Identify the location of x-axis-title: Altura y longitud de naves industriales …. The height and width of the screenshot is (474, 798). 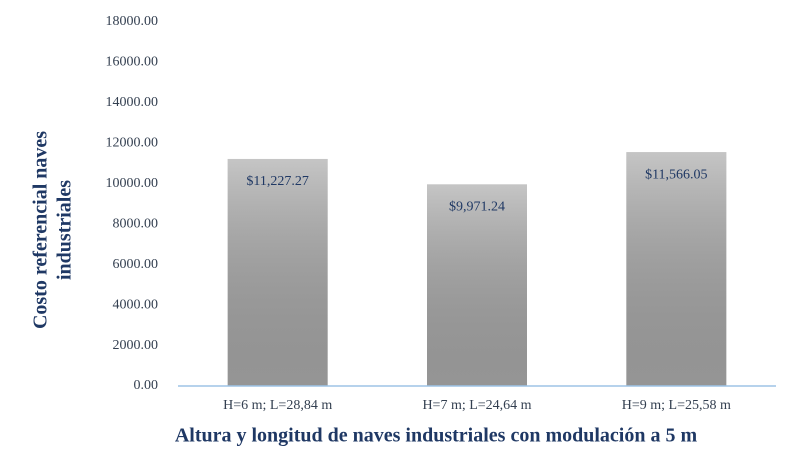
(436, 436).